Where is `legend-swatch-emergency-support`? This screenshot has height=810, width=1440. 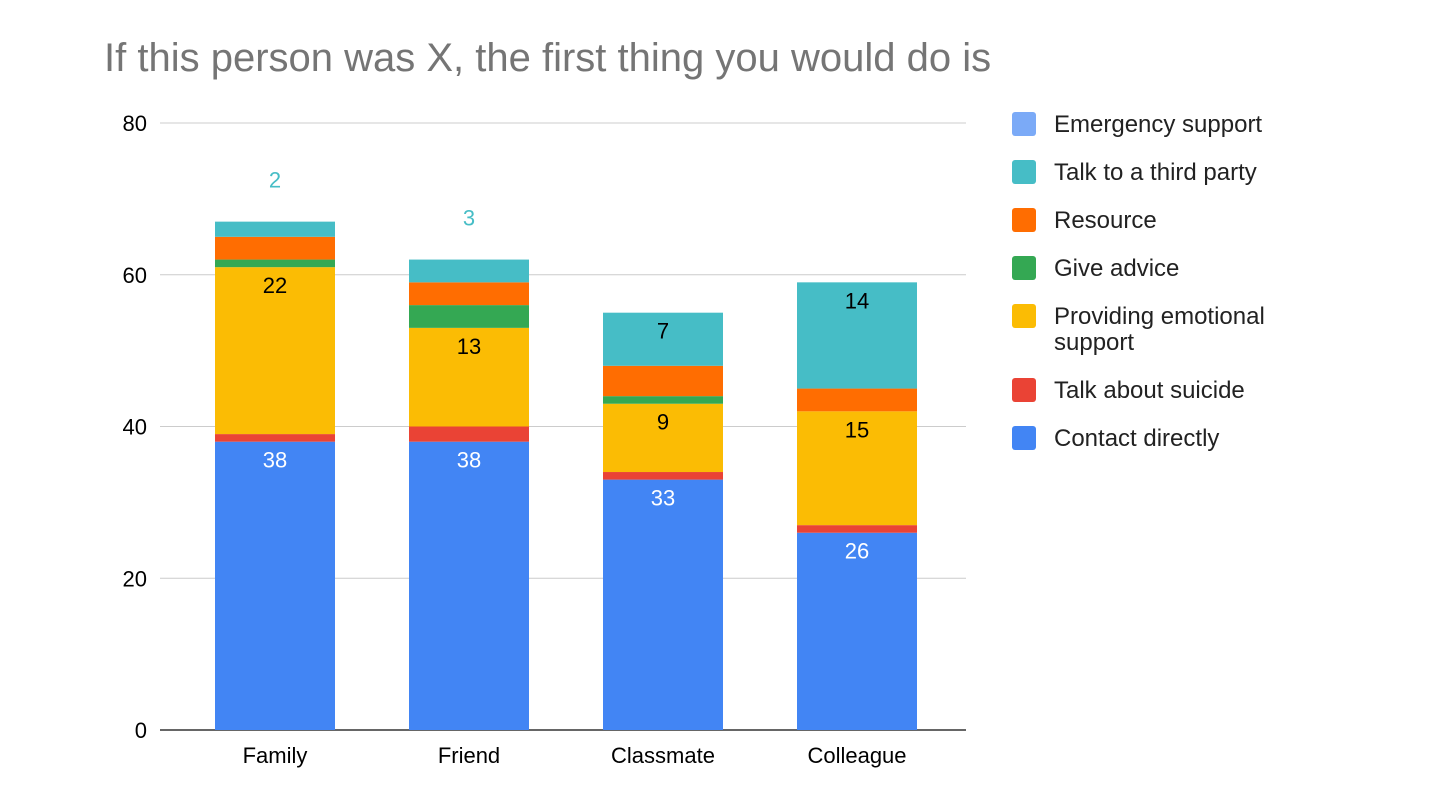
legend-swatch-emergency-support is located at coordinates (1024, 124).